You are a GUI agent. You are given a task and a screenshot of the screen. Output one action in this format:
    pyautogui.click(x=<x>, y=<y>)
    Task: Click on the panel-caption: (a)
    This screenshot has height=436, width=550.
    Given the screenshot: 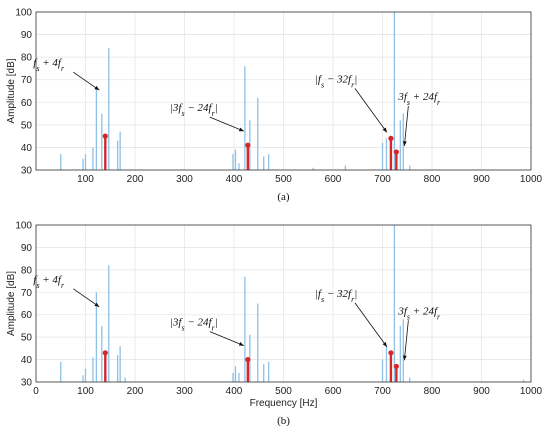 What is the action you would take?
    pyautogui.click(x=283, y=197)
    